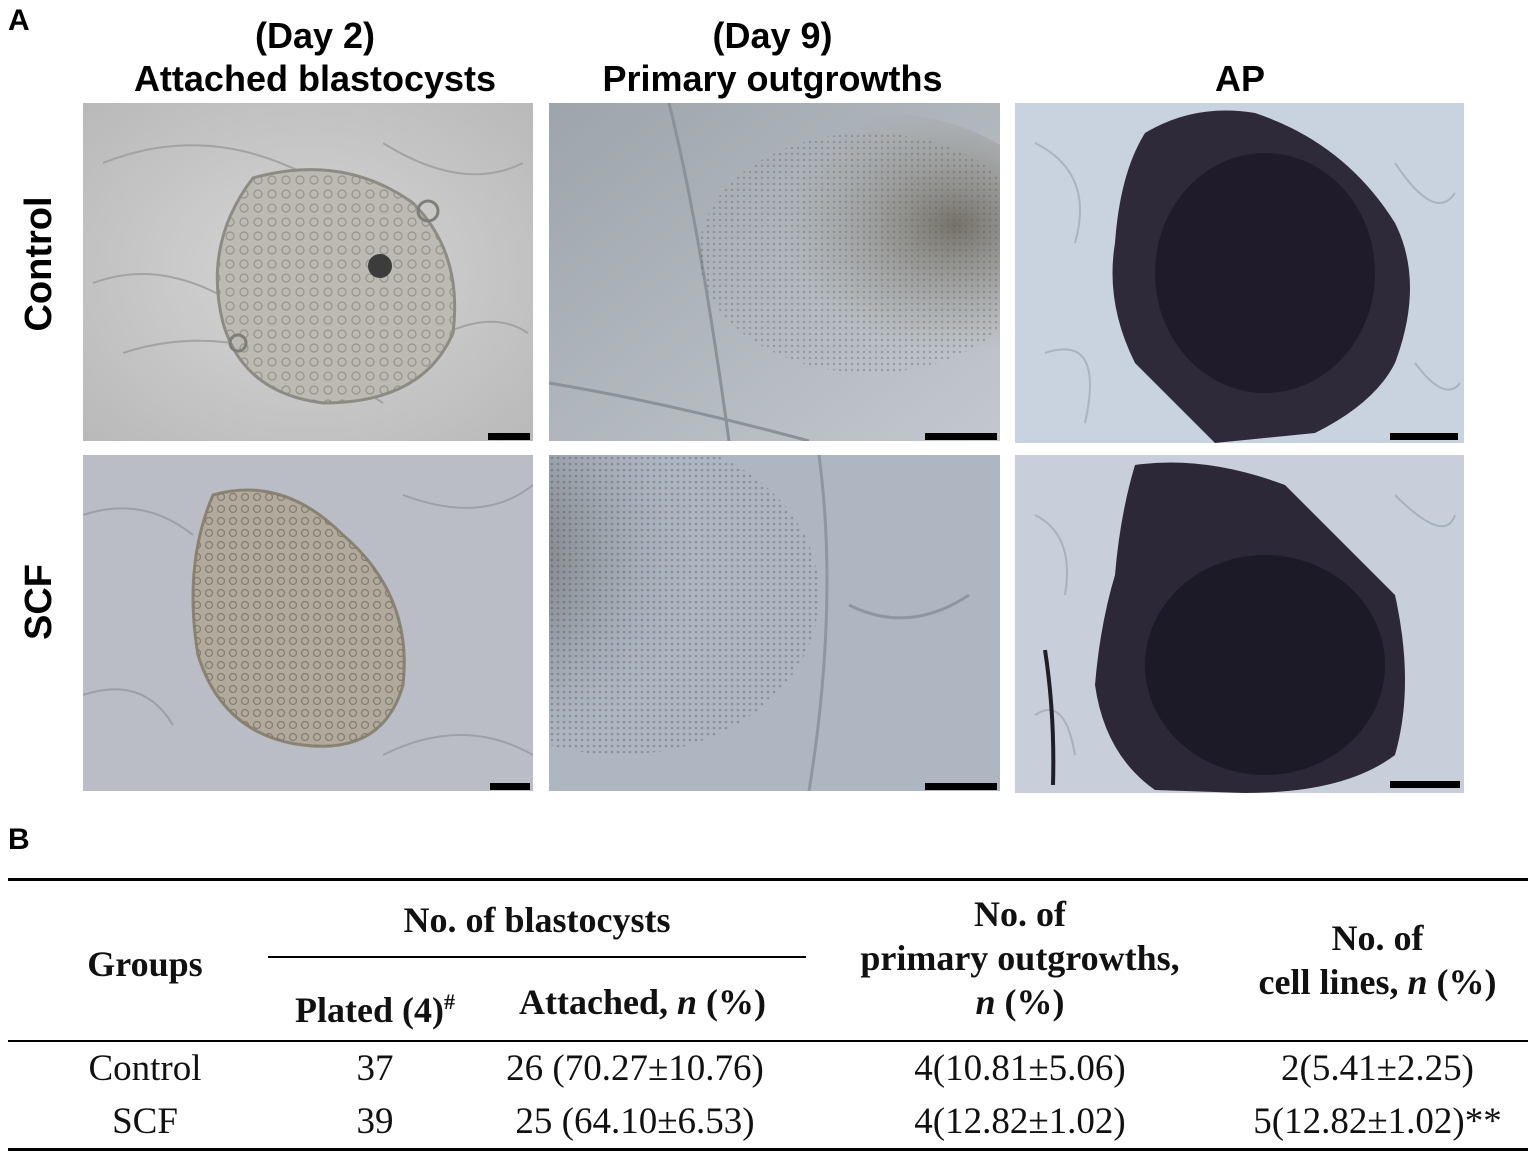 This screenshot has width=1535, height=1156. I want to click on column-title-ap-label: AP, so click(1239, 78).